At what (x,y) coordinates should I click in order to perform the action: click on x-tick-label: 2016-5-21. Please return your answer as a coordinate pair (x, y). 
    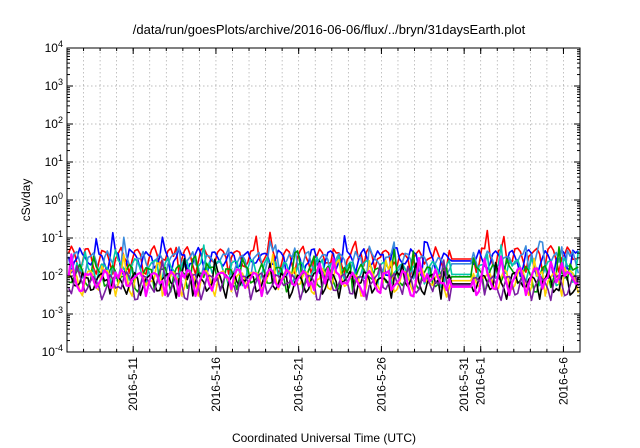
    Looking at the image, I should click on (299, 384).